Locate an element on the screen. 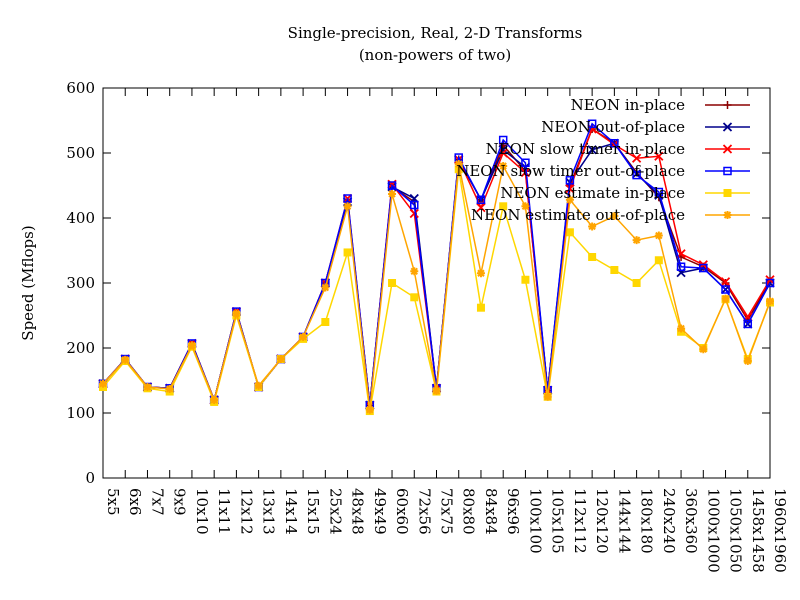 Image resolution: width=800 pixels, height=600 pixels. legend-label: NEON slow timer out-of-place is located at coordinates (570, 171).